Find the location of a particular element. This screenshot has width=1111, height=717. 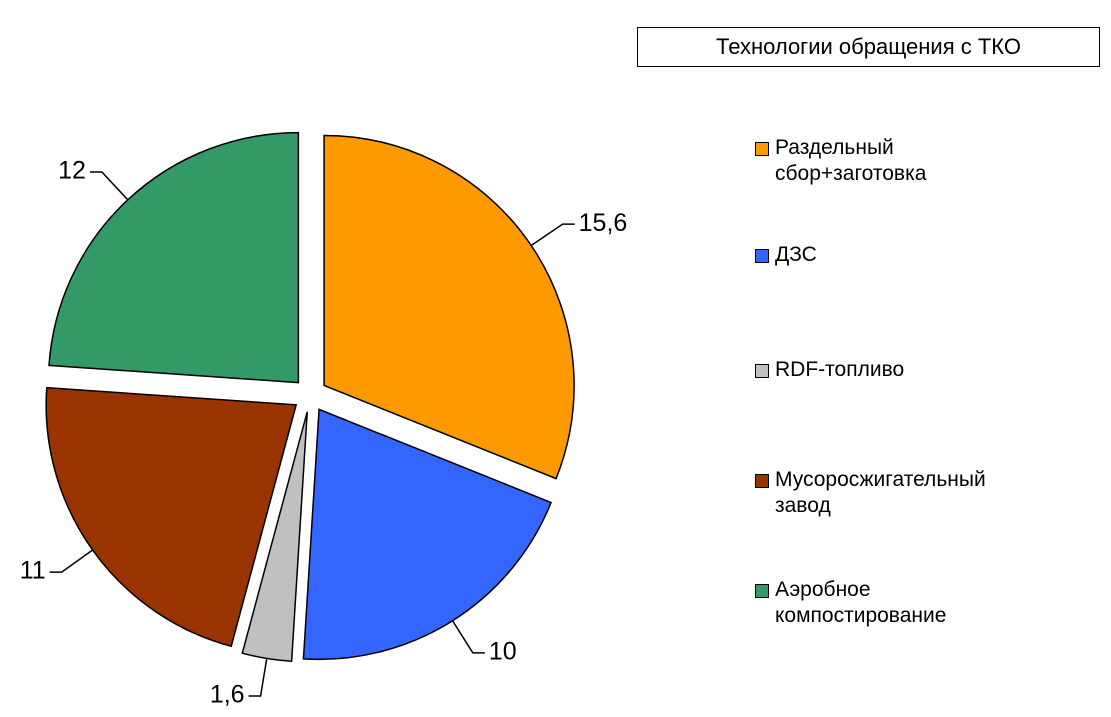

data-label: 12 is located at coordinates (72, 171).